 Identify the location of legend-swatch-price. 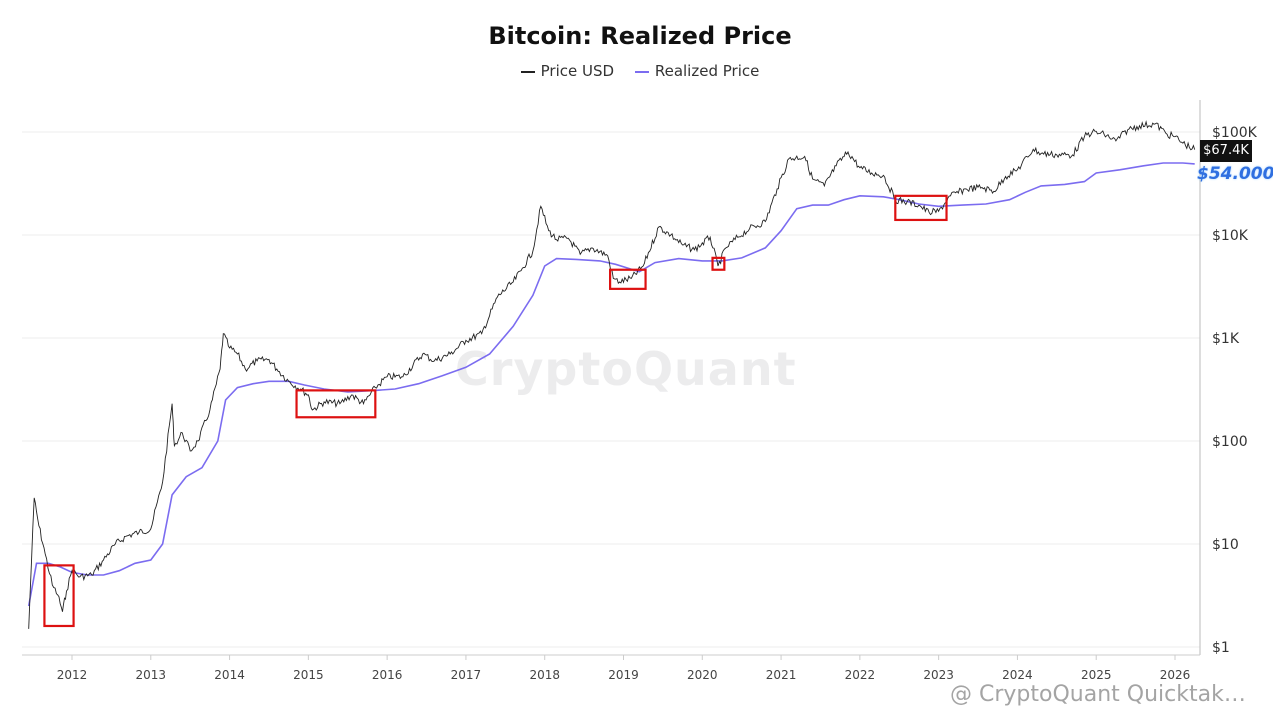
(527, 71).